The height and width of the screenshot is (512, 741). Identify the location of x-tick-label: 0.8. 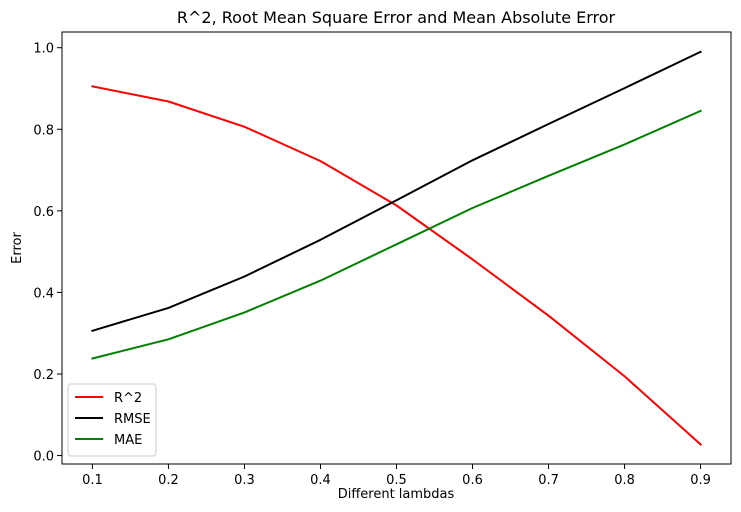
(624, 480).